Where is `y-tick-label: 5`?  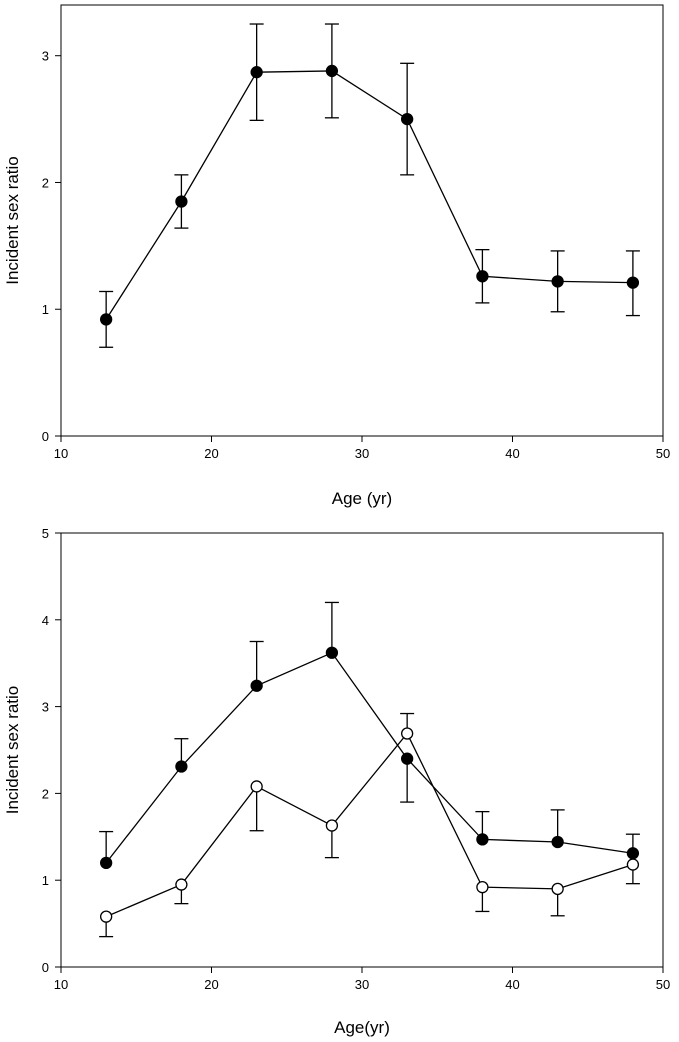
y-tick-label: 5 is located at coordinates (45, 533).